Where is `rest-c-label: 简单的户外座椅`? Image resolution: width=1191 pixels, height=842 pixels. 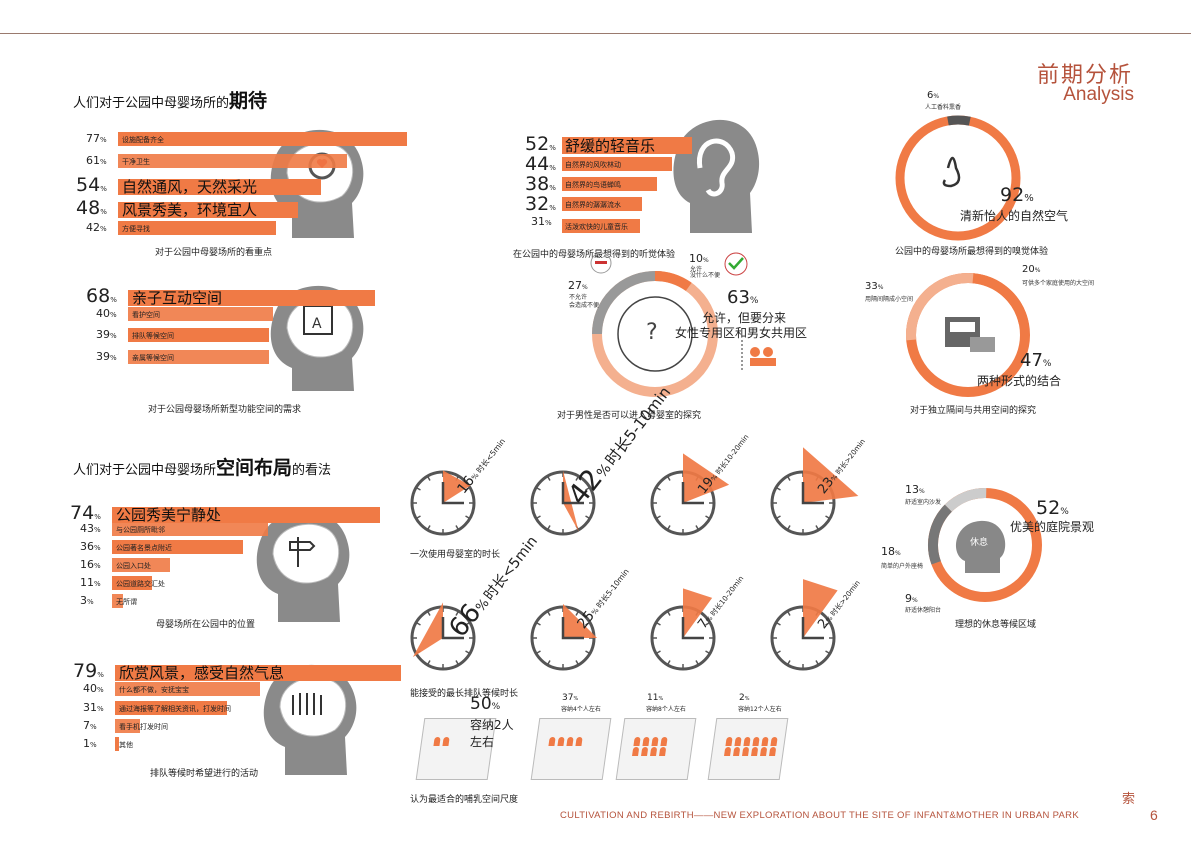 rest-c-label: 简单的户外座椅 is located at coordinates (902, 566).